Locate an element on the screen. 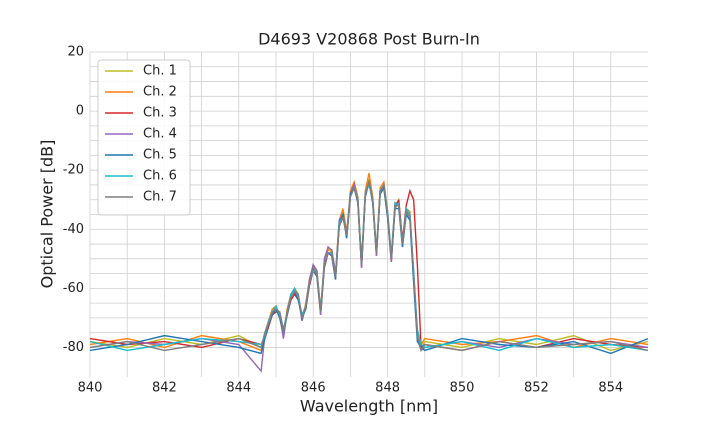 This screenshot has width=720, height=436. legend-label: Ch. 1 is located at coordinates (160, 71).